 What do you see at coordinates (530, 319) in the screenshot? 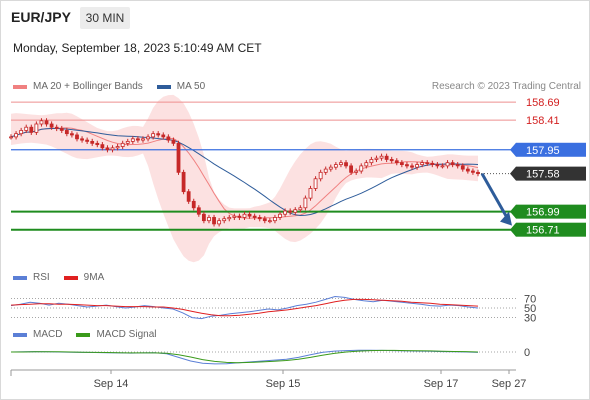
I see `rsi-level-label-2: 30` at bounding box center [530, 319].